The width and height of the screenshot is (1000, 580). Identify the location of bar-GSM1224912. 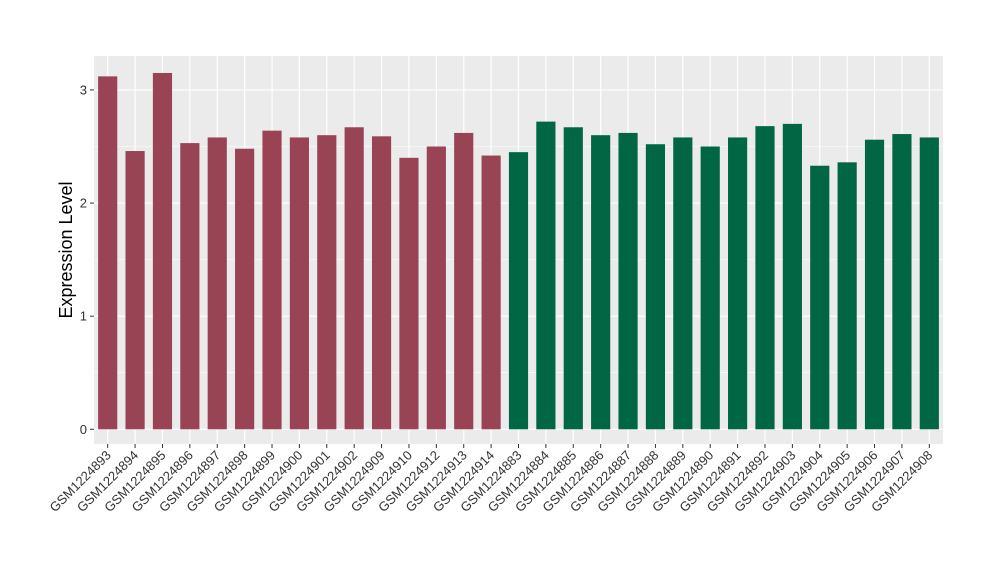
(436, 288).